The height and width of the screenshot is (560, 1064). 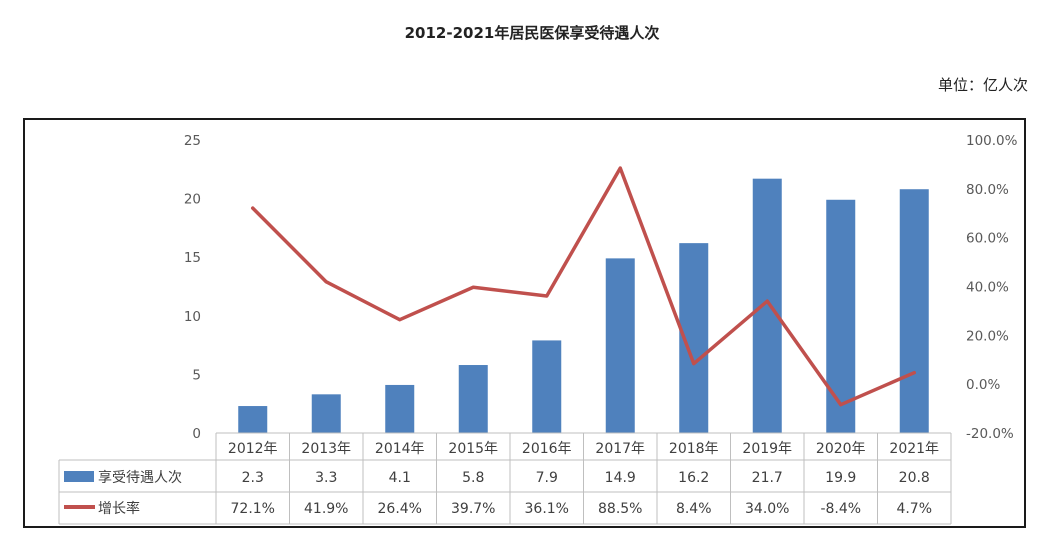 What do you see at coordinates (547, 449) in the screenshot?
I see `x-category-label: 2016年` at bounding box center [547, 449].